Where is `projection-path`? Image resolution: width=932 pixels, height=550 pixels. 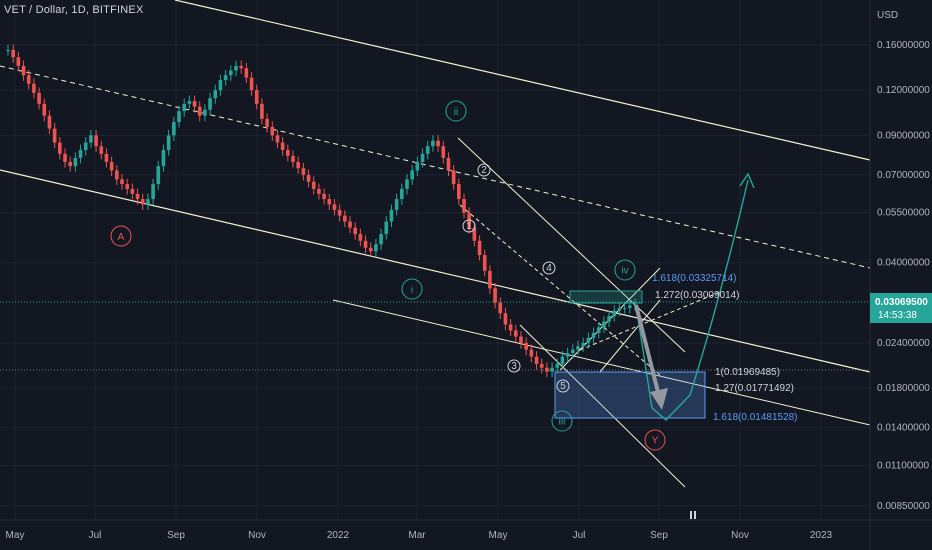 projection-path is located at coordinates (692, 300).